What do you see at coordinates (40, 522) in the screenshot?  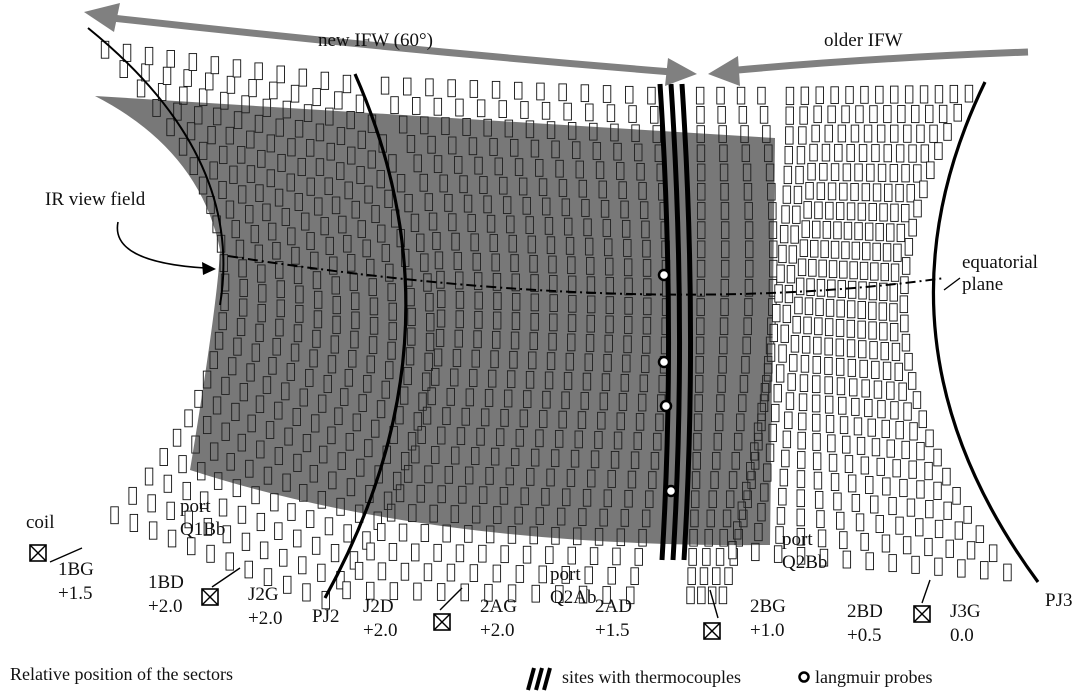 I see `coil-label: coil` at bounding box center [40, 522].